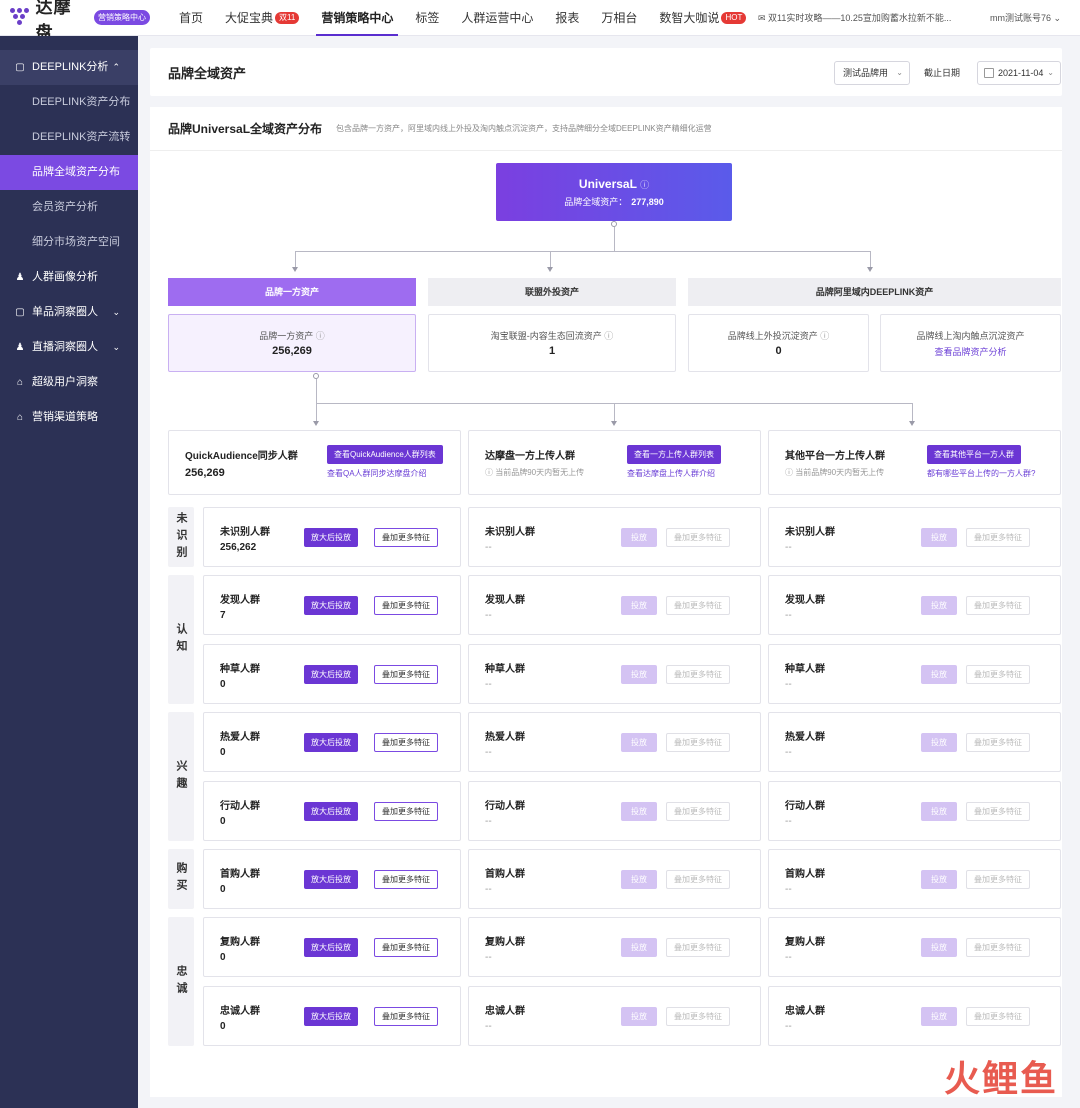 The image size is (1080, 1108). Describe the element at coordinates (191, 17) in the screenshot. I see `nav-item-home: 首页` at that location.